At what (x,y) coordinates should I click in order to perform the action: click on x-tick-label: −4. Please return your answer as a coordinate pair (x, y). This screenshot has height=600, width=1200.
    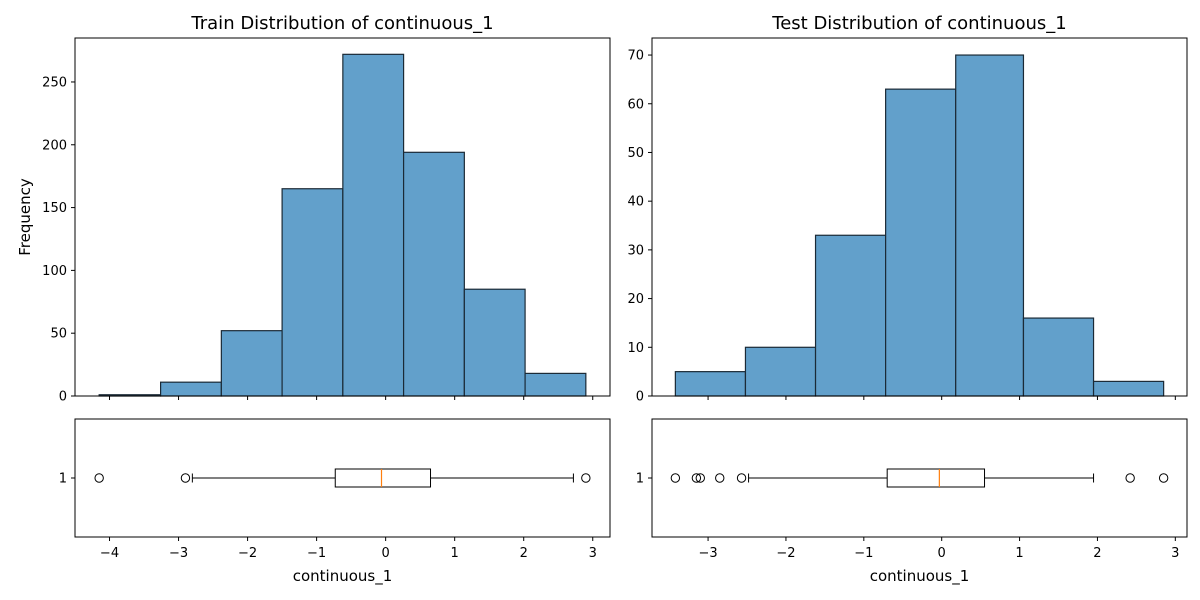
    Looking at the image, I should click on (109, 553).